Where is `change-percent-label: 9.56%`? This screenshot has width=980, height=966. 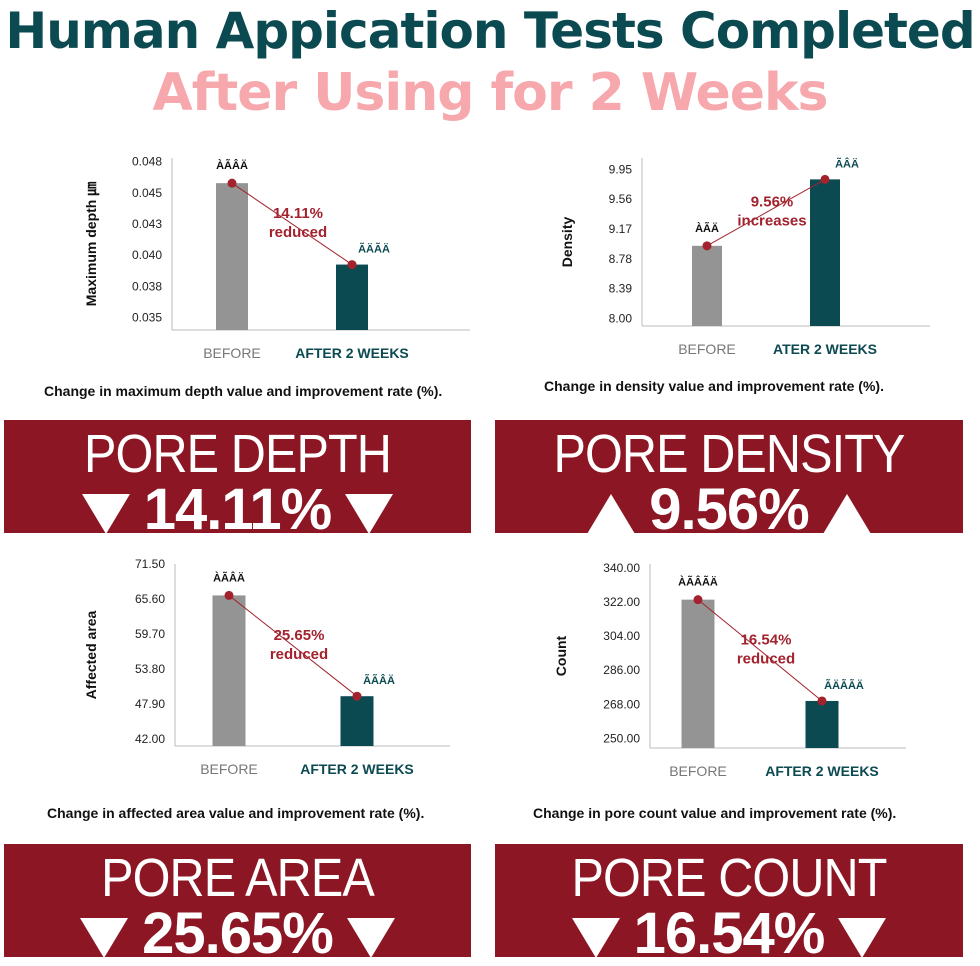
change-percent-label: 9.56% is located at coordinates (772, 202).